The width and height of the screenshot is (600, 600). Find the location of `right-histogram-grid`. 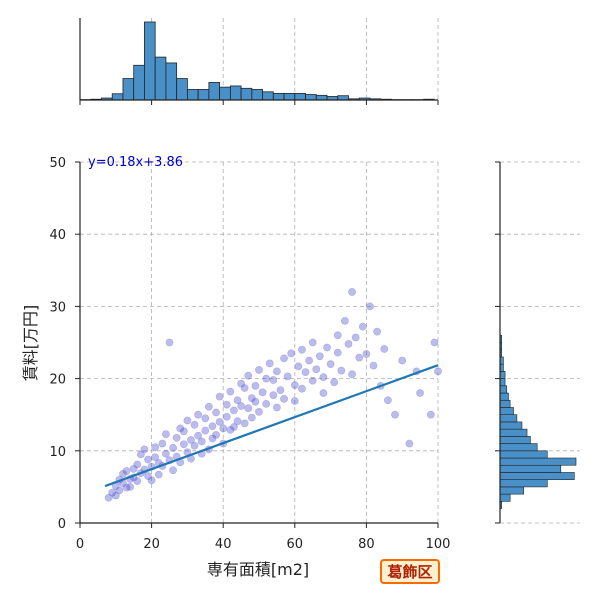

right-histogram-grid is located at coordinates (540, 342).